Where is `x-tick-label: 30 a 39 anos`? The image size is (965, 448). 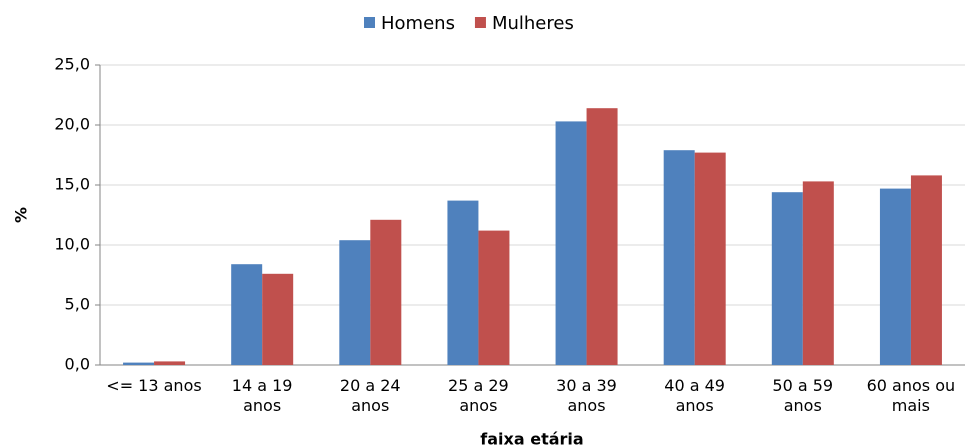
x-tick-label: 30 a 39 anos is located at coordinates (586, 395).